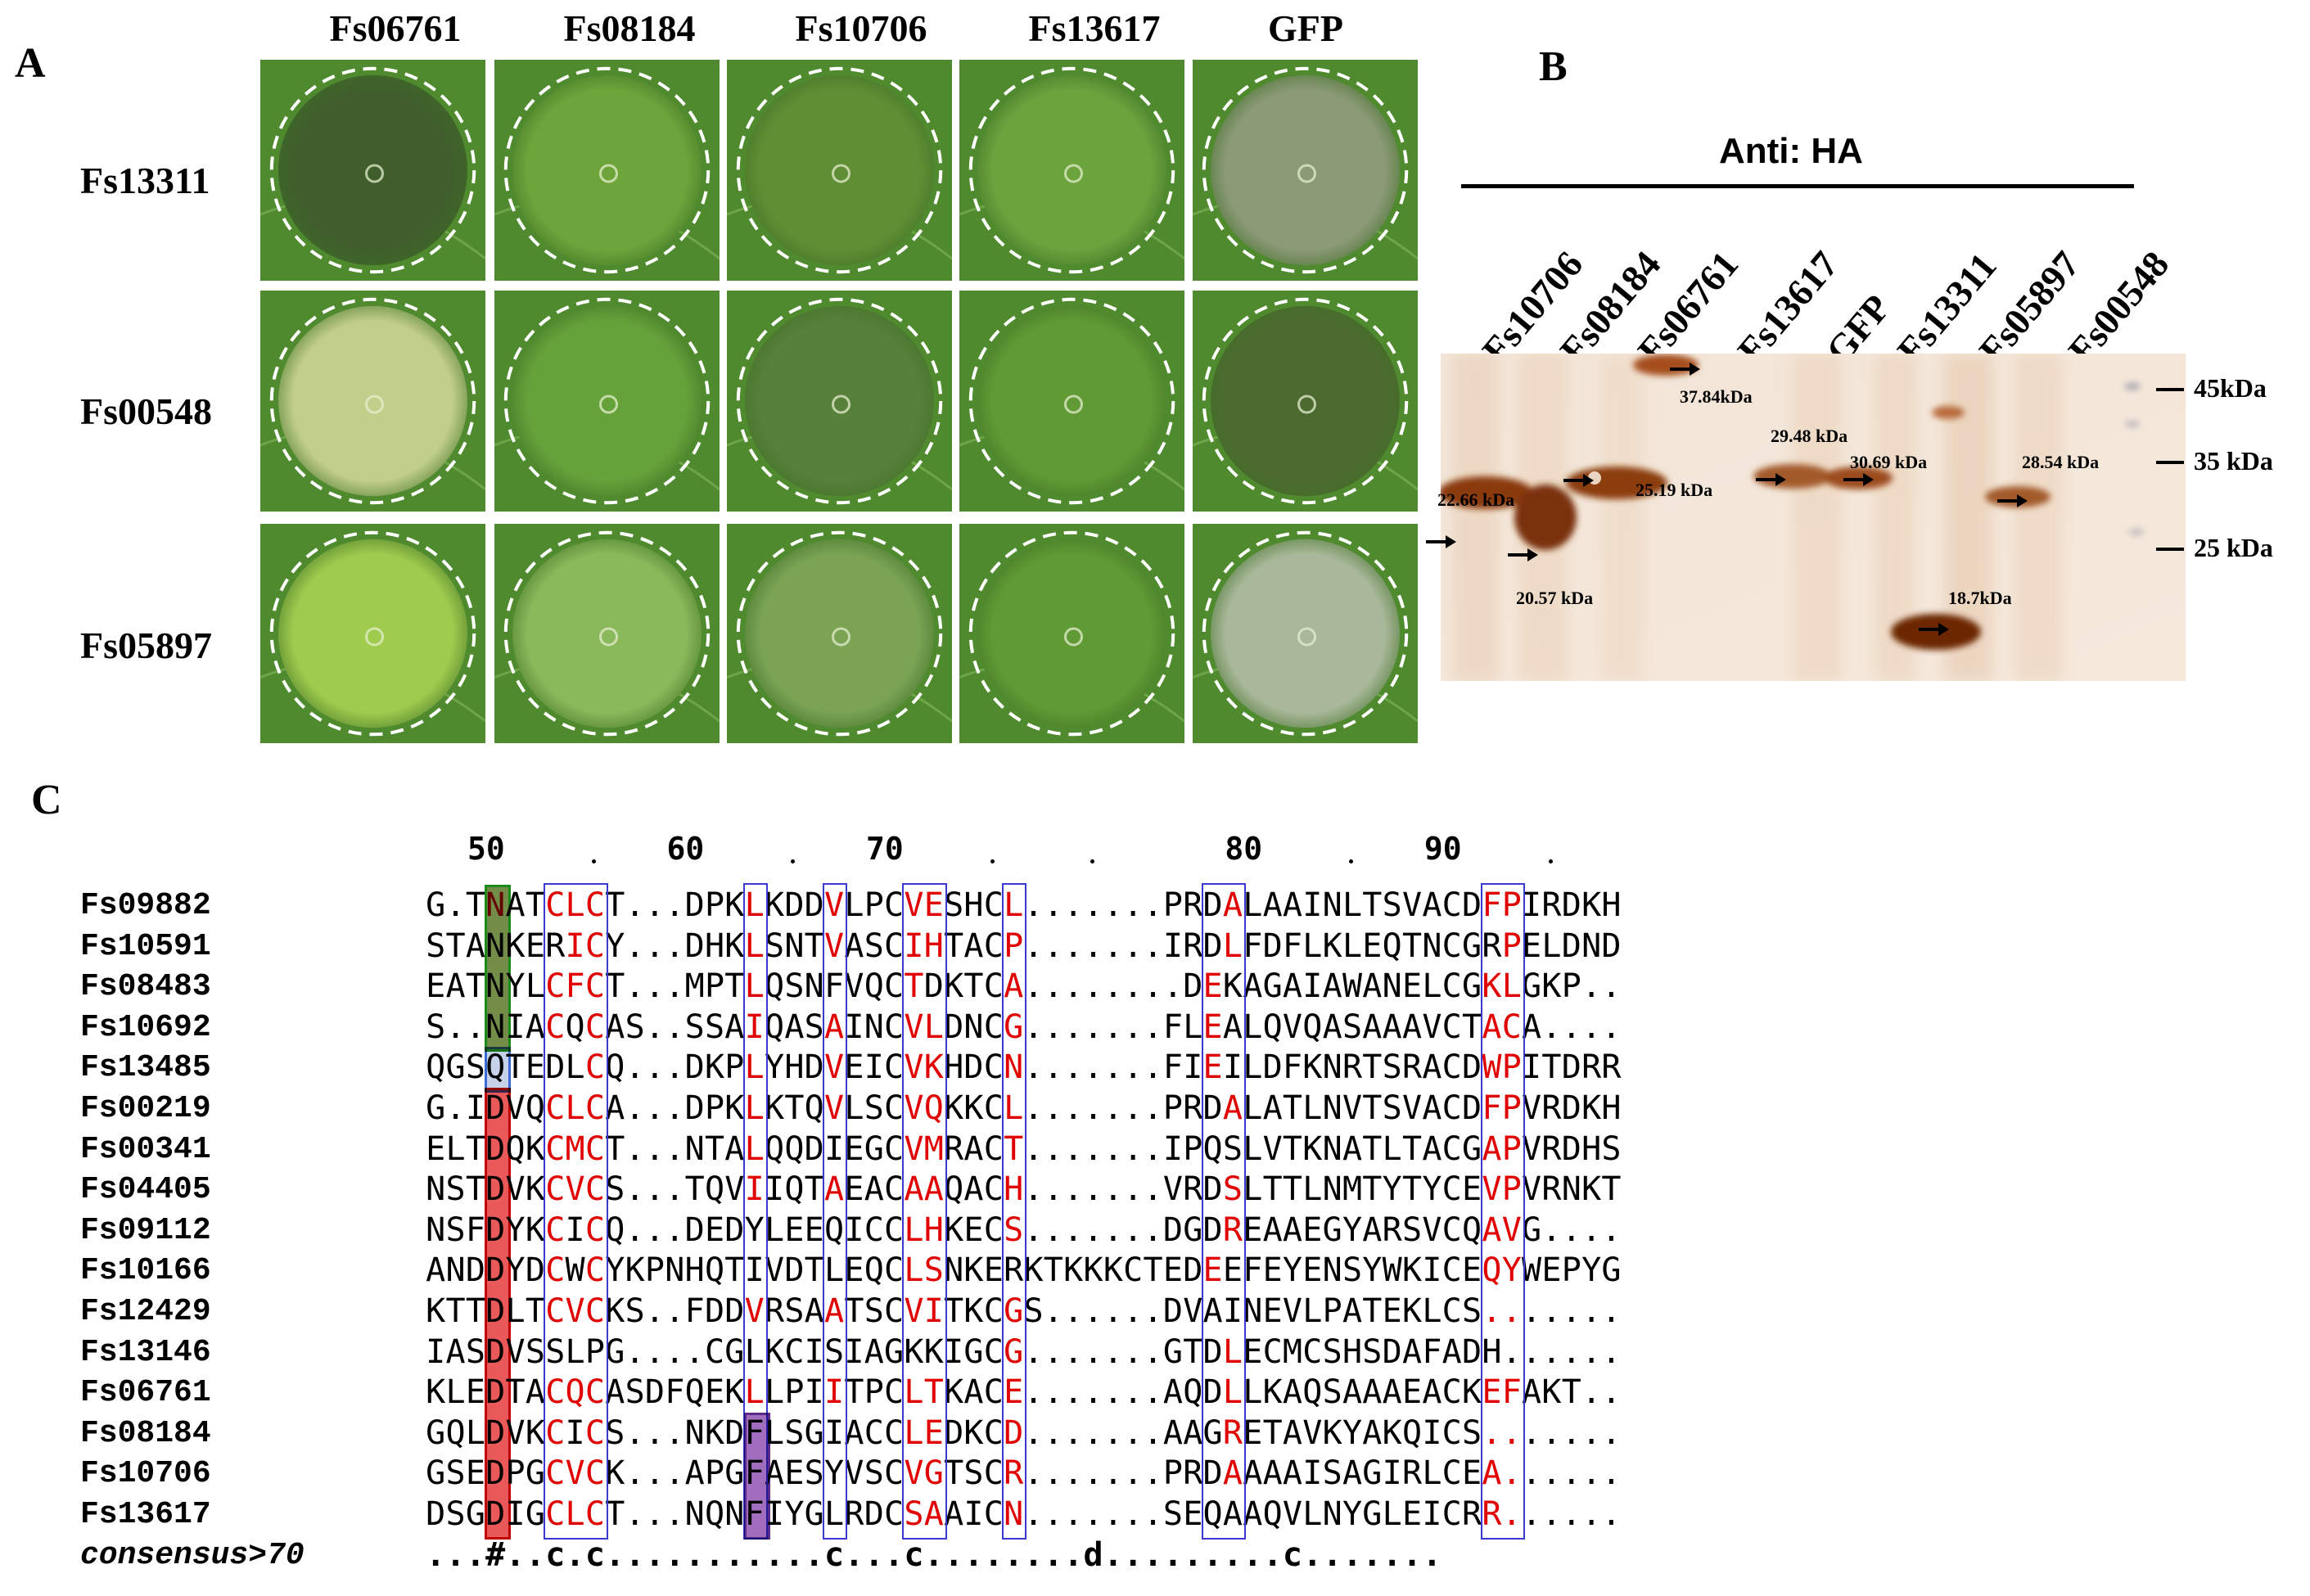  What do you see at coordinates (145, 1068) in the screenshot?
I see `sequence-name-fs13485: Fs13485` at bounding box center [145, 1068].